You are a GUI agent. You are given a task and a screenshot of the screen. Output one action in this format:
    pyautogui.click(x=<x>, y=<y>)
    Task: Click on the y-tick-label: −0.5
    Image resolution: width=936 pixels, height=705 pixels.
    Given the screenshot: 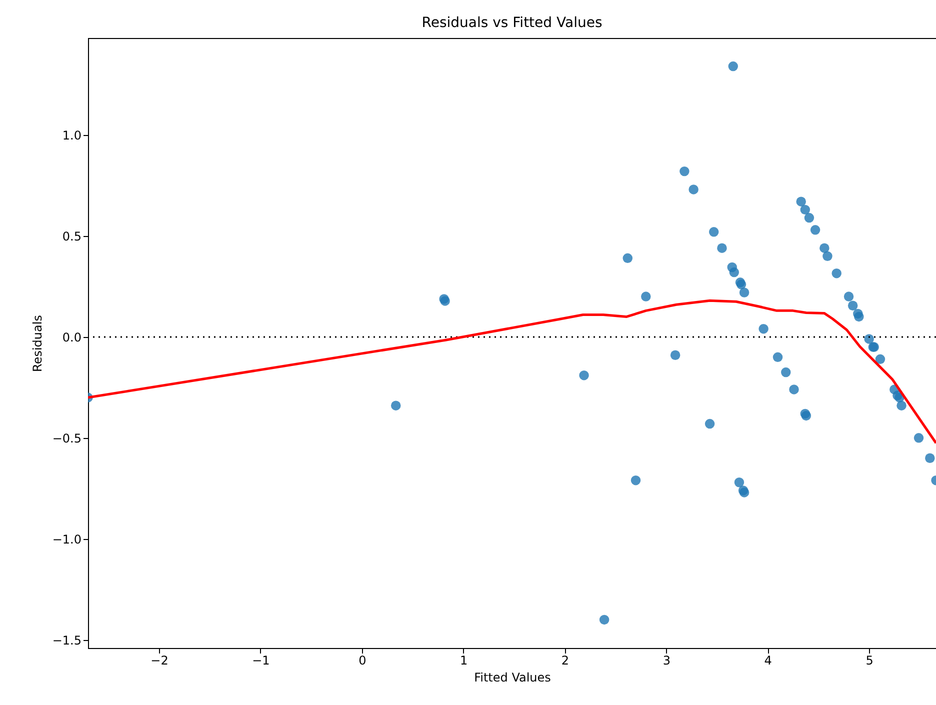 What is the action you would take?
    pyautogui.click(x=67, y=438)
    